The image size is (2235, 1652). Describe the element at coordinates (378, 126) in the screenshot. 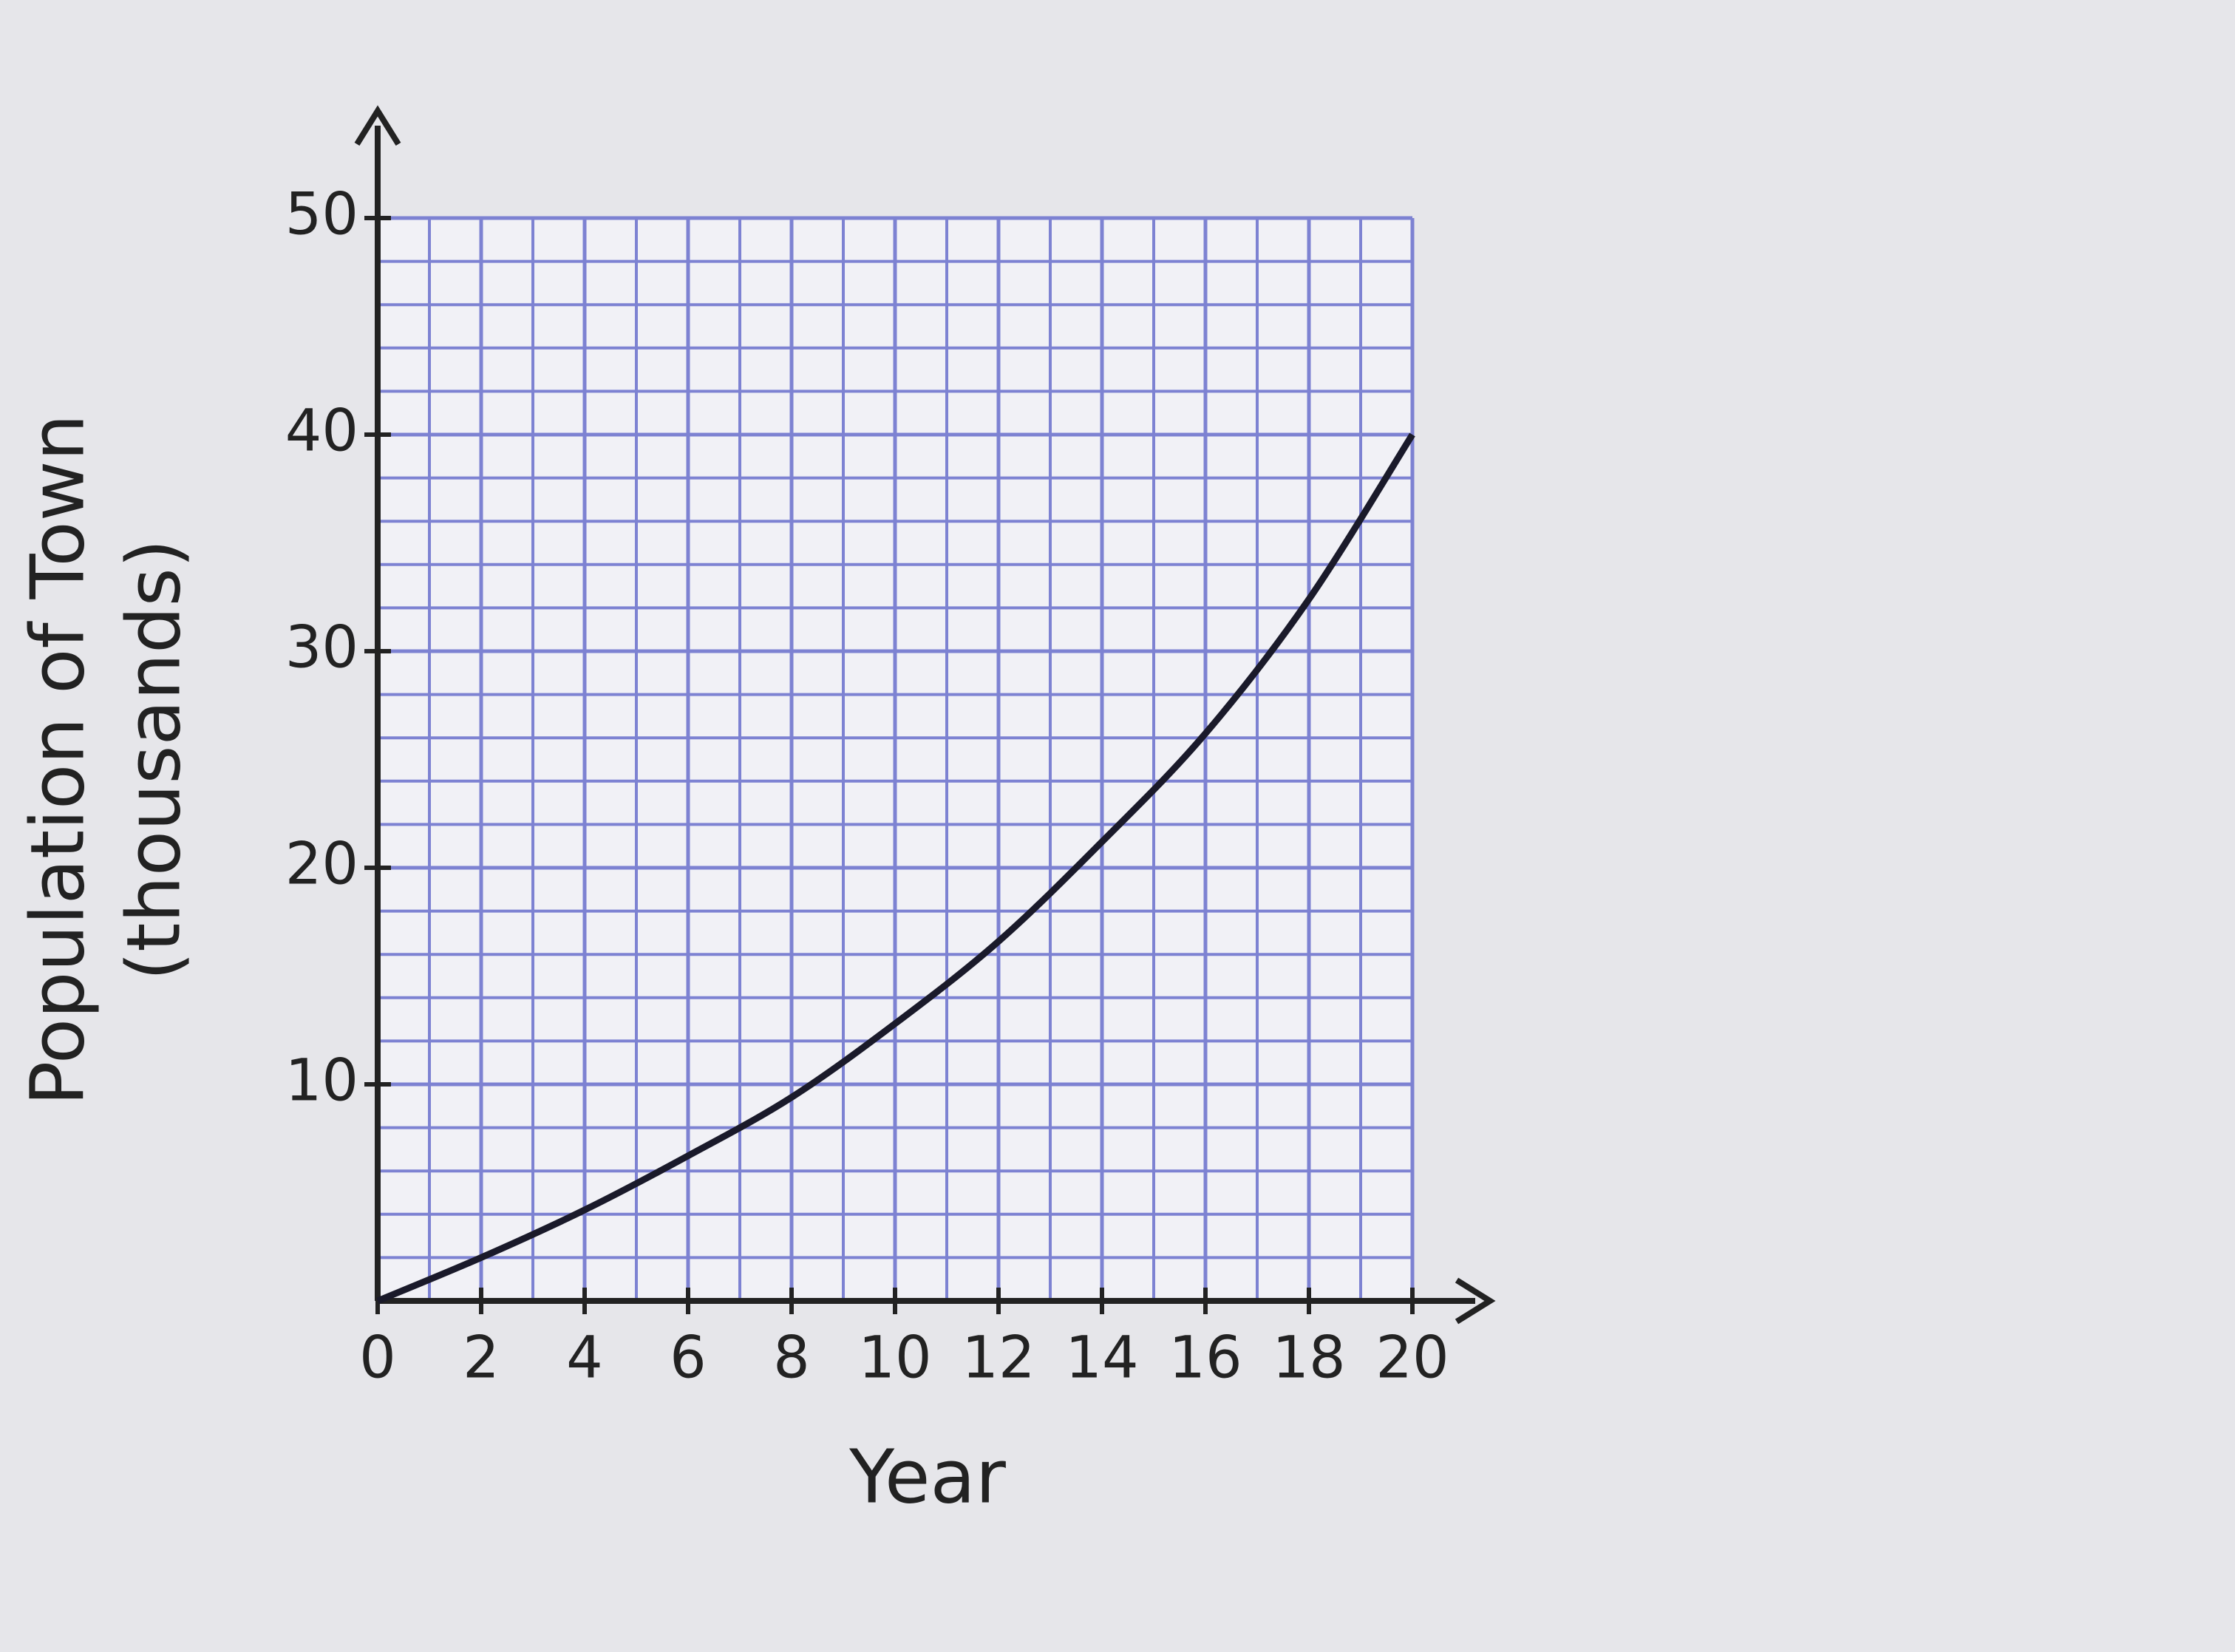

I see `y-axis-arrow` at that location.